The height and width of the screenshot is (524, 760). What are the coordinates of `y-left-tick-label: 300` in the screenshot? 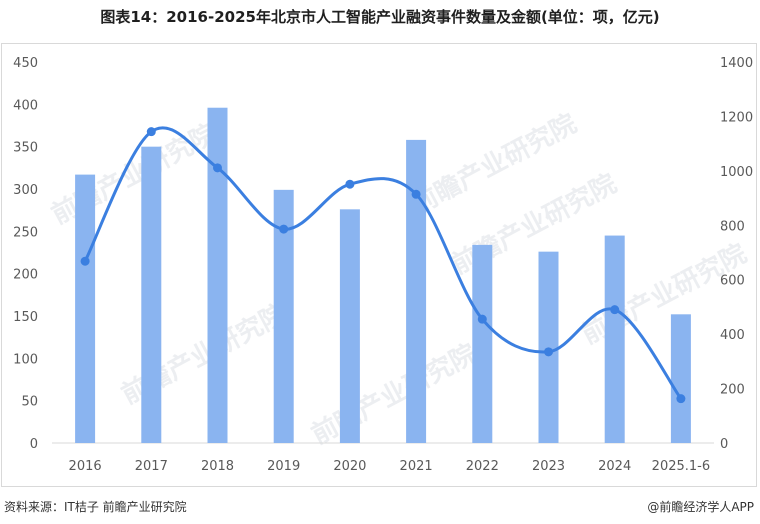 It's located at (25, 190).